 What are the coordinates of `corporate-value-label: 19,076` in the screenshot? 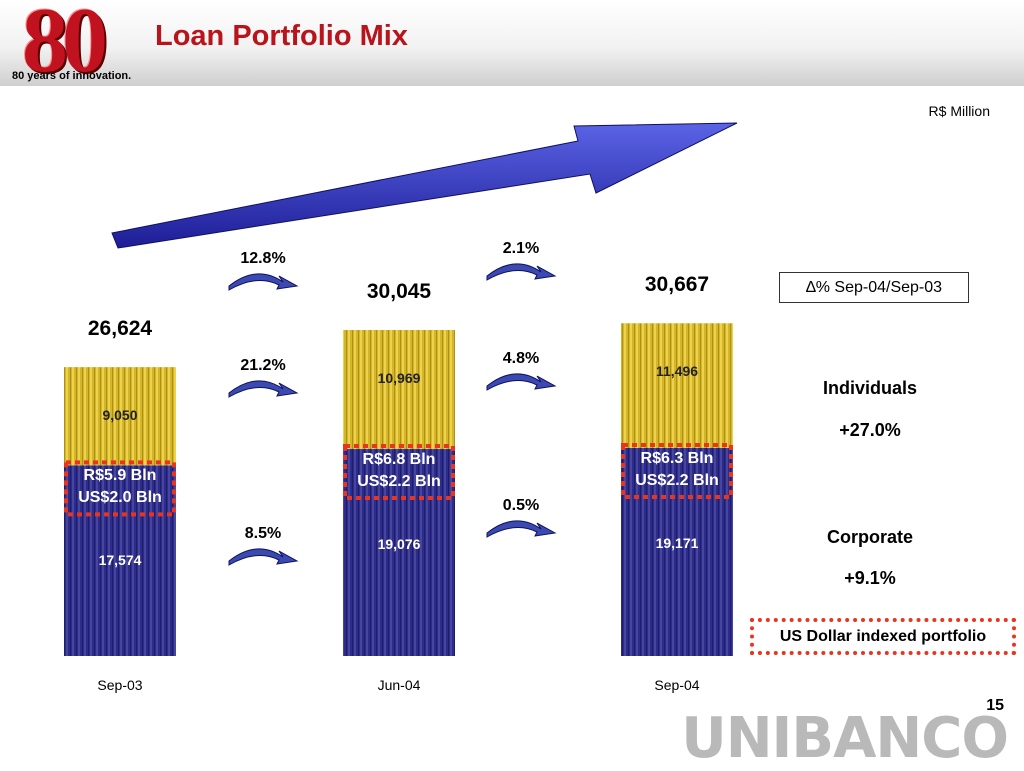 It's located at (399, 544).